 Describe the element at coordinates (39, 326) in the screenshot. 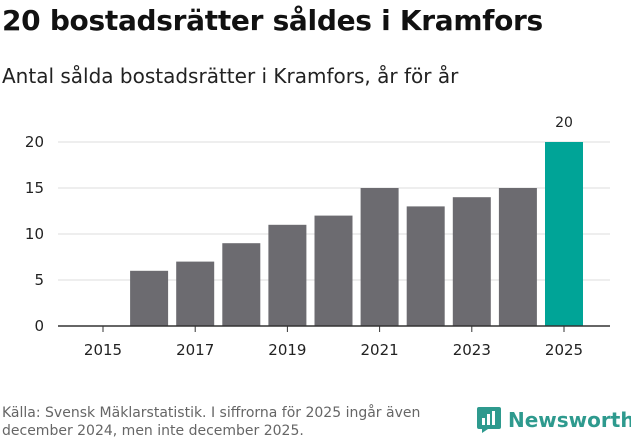

I see `y-tick-label: 0` at that location.